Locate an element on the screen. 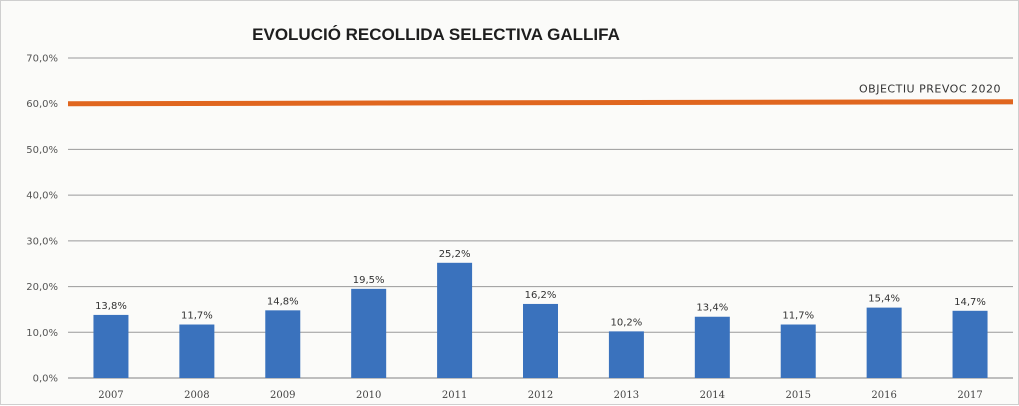 This screenshot has width=1019, height=406. x-tick-label: 2013 is located at coordinates (626, 395).